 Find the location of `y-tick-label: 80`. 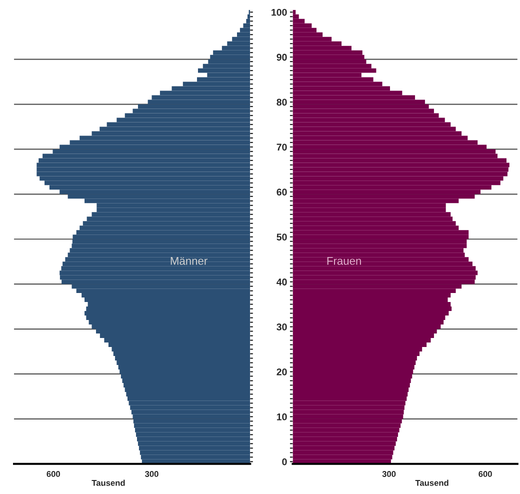

y-tick-label: 80 is located at coordinates (281, 102).